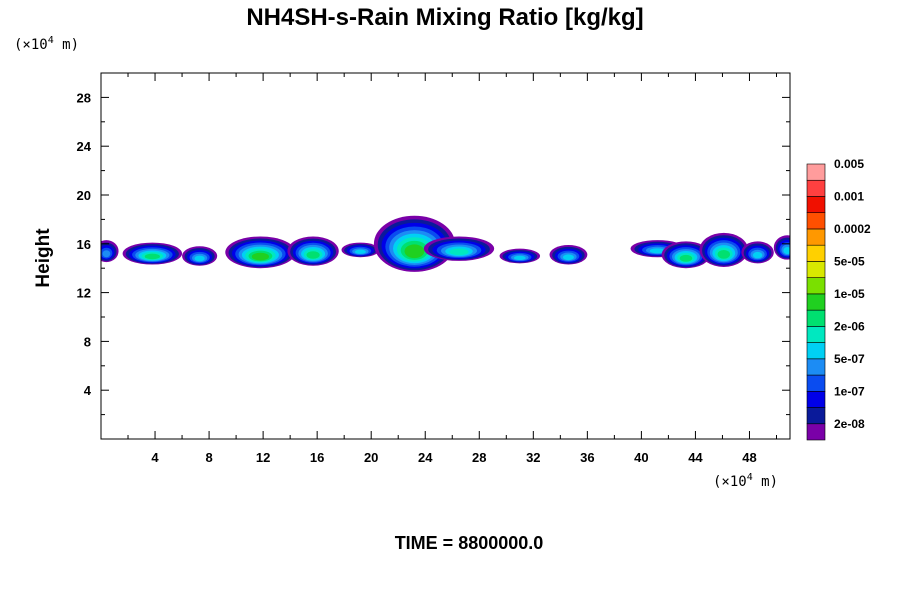 The image size is (900, 600). What do you see at coordinates (84, 293) in the screenshot?
I see `y-tick-label-12: 12` at bounding box center [84, 293].